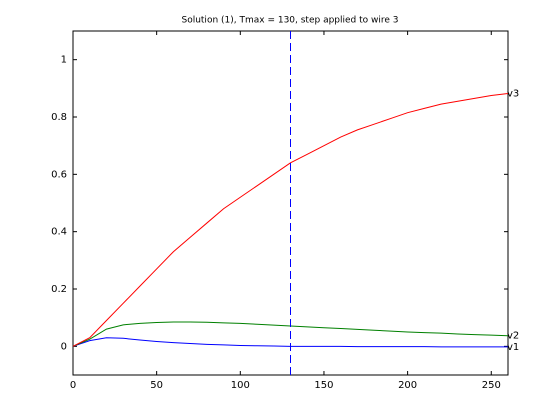 The width and height of the screenshot is (560, 420). I want to click on y-tick-label: 0.4, so click(59, 232).